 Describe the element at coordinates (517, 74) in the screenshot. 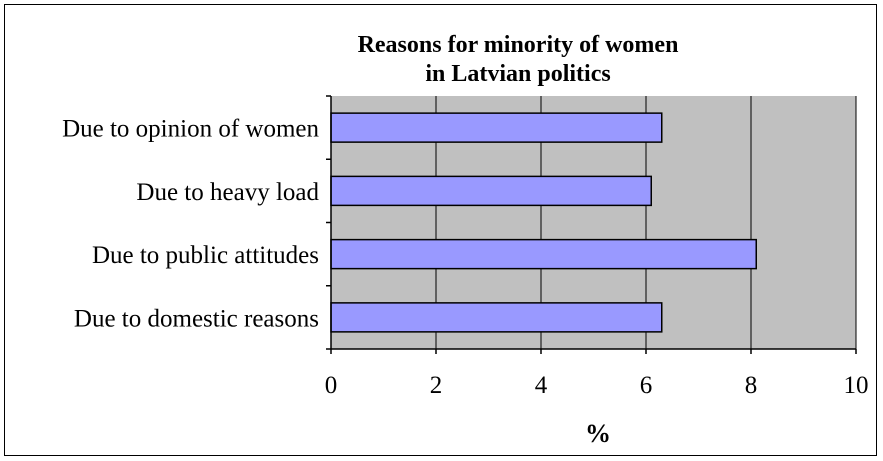

I see `chart-title-line-2: in Latvian politics` at that location.